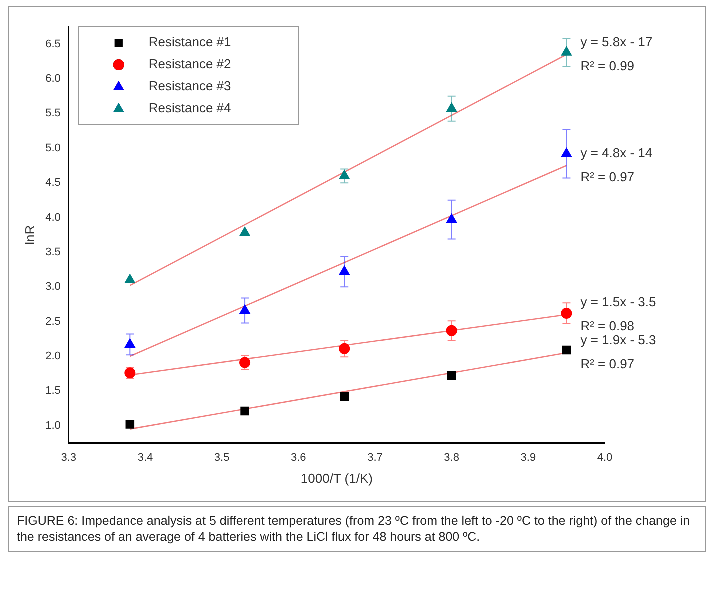 This screenshot has height=592, width=714. I want to click on legend-label: Resistance #3, so click(190, 86).